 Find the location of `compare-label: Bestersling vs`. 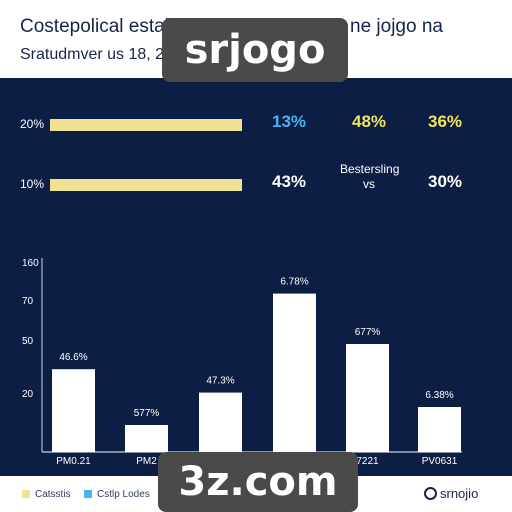

compare-label: Bestersling vs is located at coordinates (370, 177).